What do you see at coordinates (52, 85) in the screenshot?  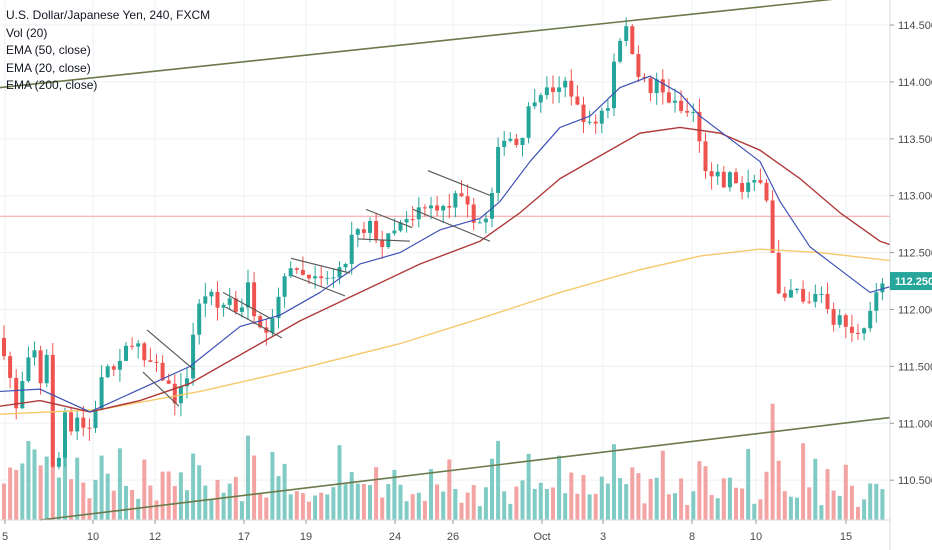 I see `indicator-ema200: EMA (200, close)` at bounding box center [52, 85].